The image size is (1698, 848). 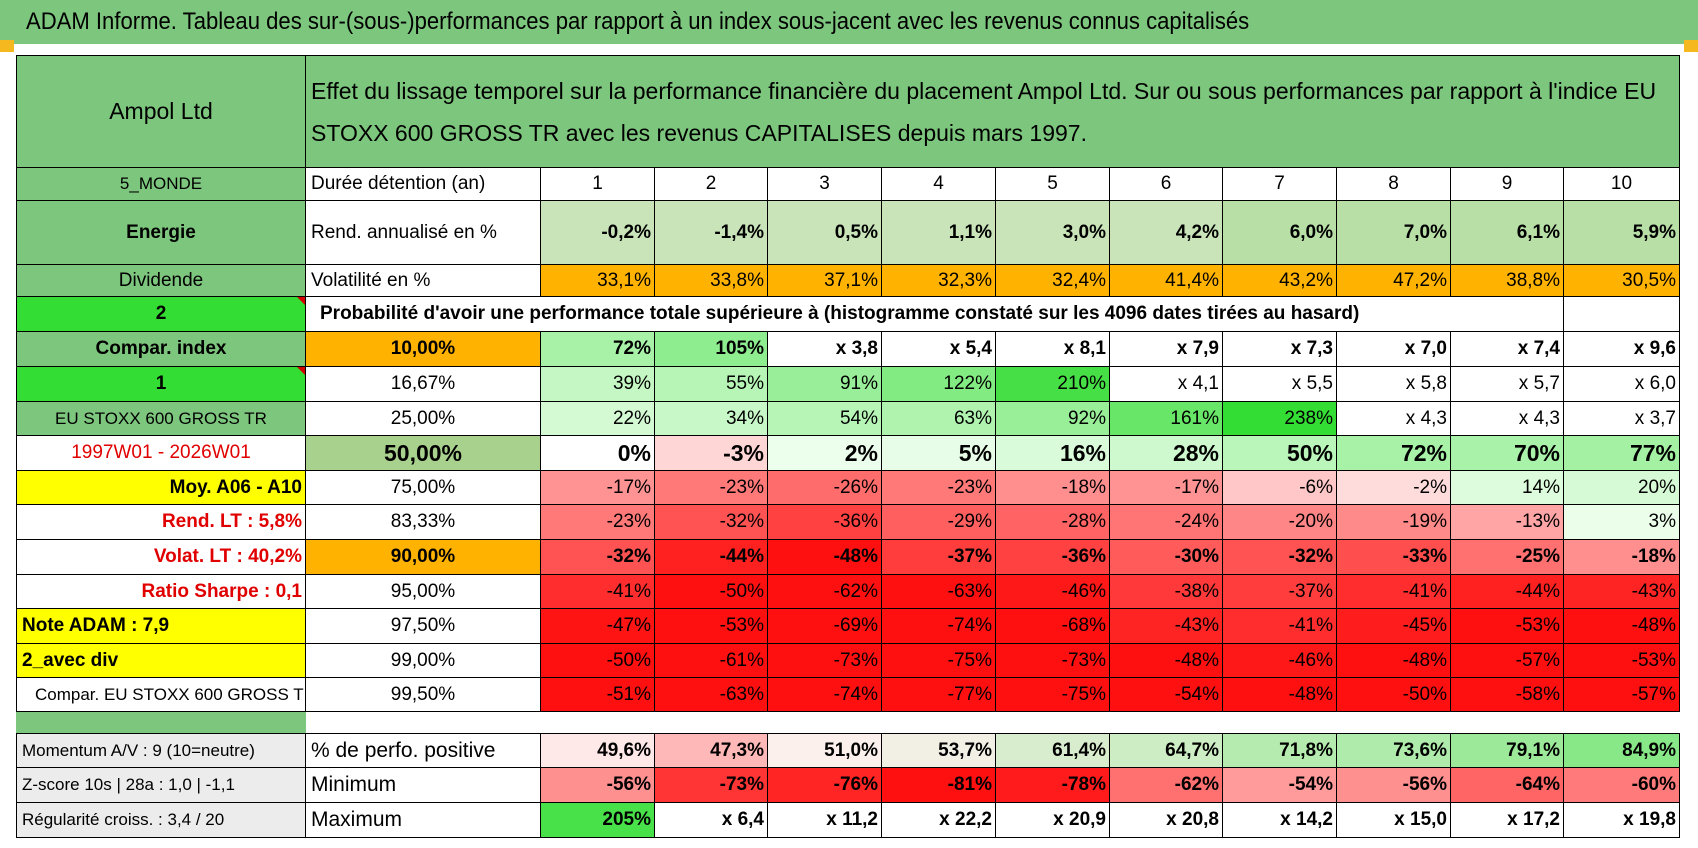 I want to click on quantile-value: -77%, so click(x=939, y=695).